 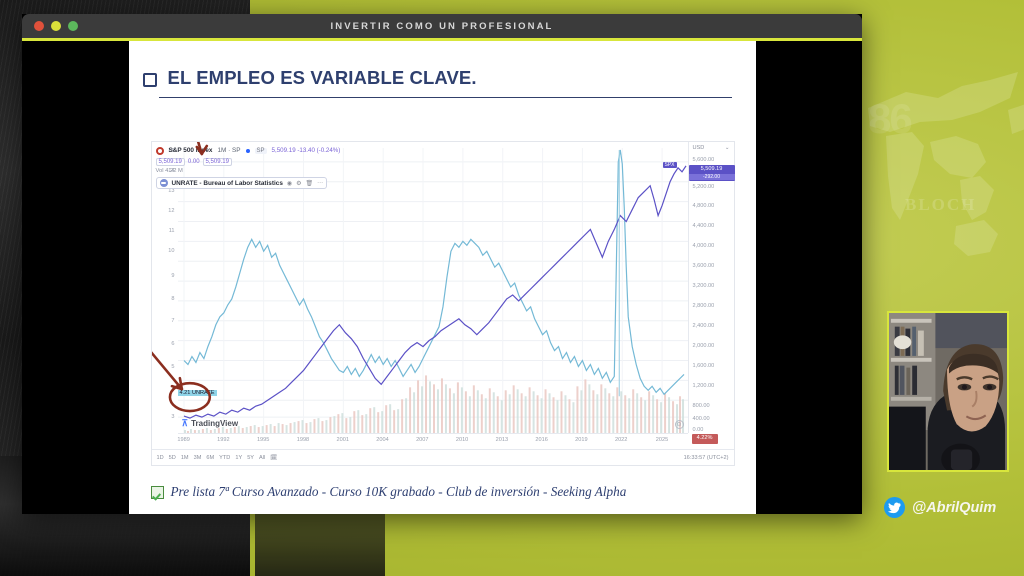 I want to click on x-tick-10: 2019, so click(x=581, y=440).